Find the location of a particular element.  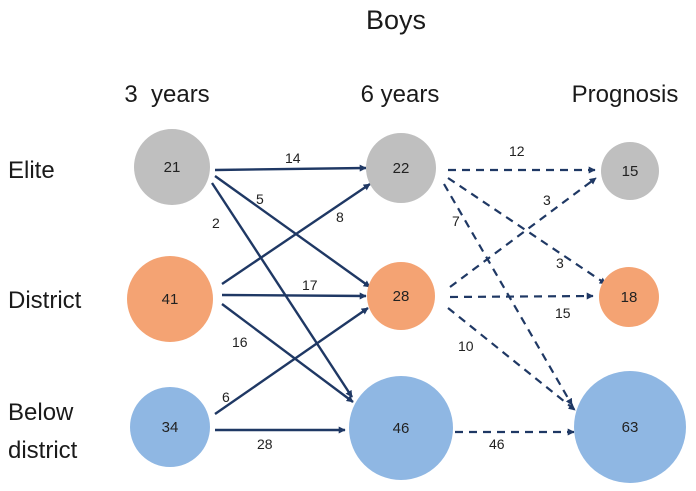

arrow-elite6-belowprog is located at coordinates (508, 294).